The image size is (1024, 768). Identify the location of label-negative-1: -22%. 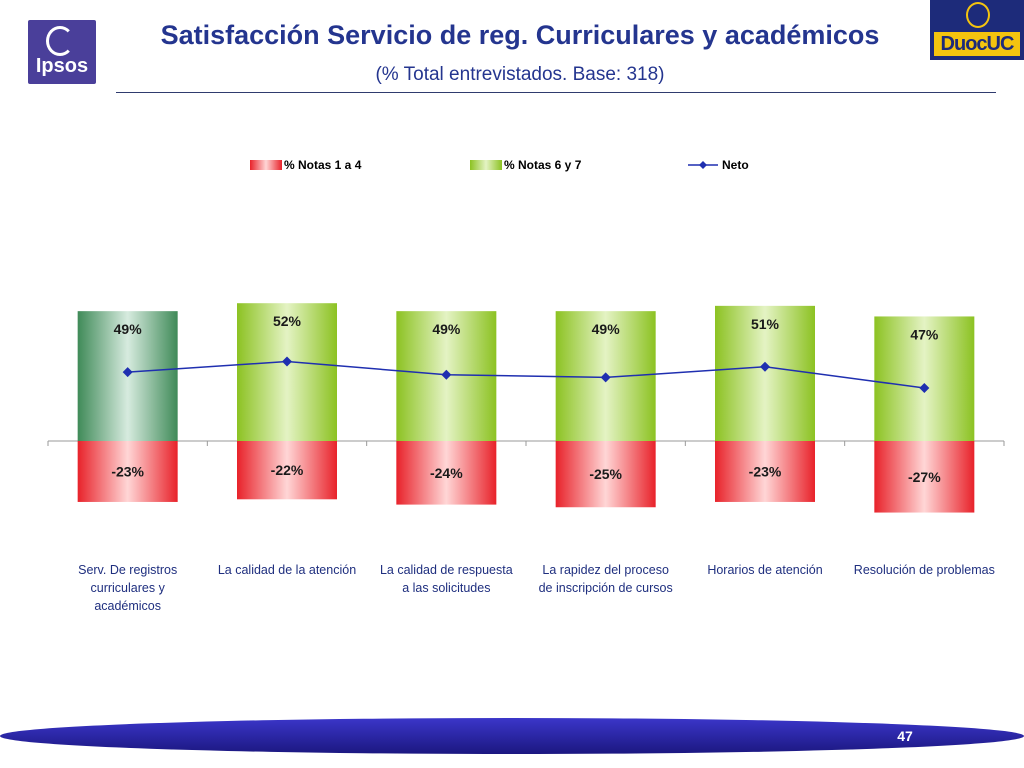
(287, 470).